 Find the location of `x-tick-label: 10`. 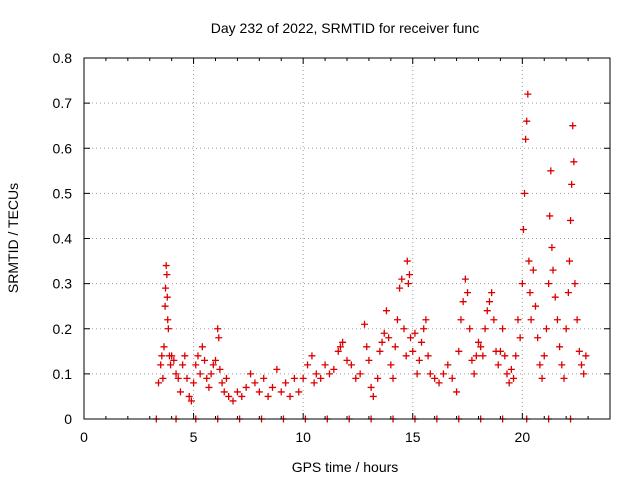

x-tick-label: 10 is located at coordinates (303, 437).